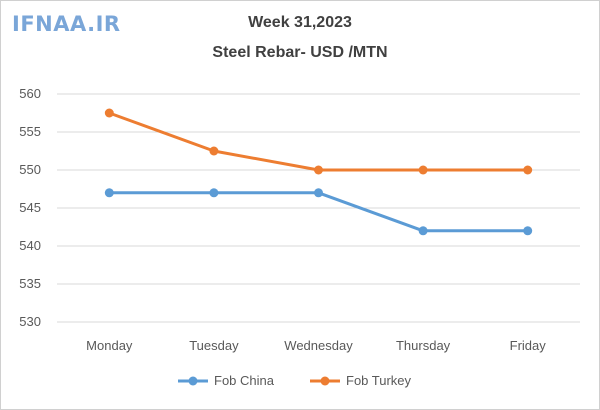 This screenshot has width=600, height=410. Describe the element at coordinates (30, 131) in the screenshot. I see `y-tick-label: 555` at that location.